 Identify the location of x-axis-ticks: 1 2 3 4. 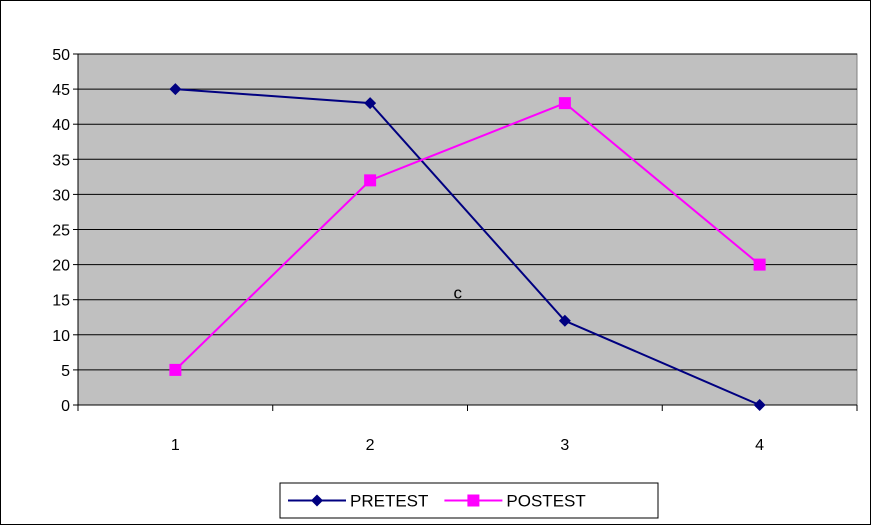
(467, 429).